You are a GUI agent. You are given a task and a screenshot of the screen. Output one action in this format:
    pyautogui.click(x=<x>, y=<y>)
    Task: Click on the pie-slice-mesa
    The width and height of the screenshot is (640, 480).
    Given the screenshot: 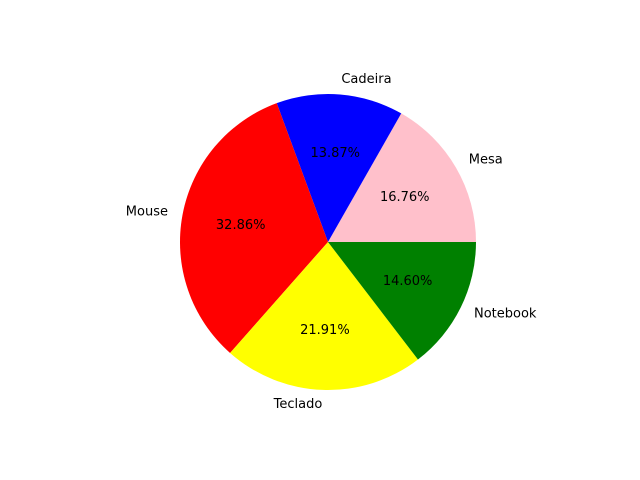 What is the action you would take?
    pyautogui.click(x=402, y=177)
    